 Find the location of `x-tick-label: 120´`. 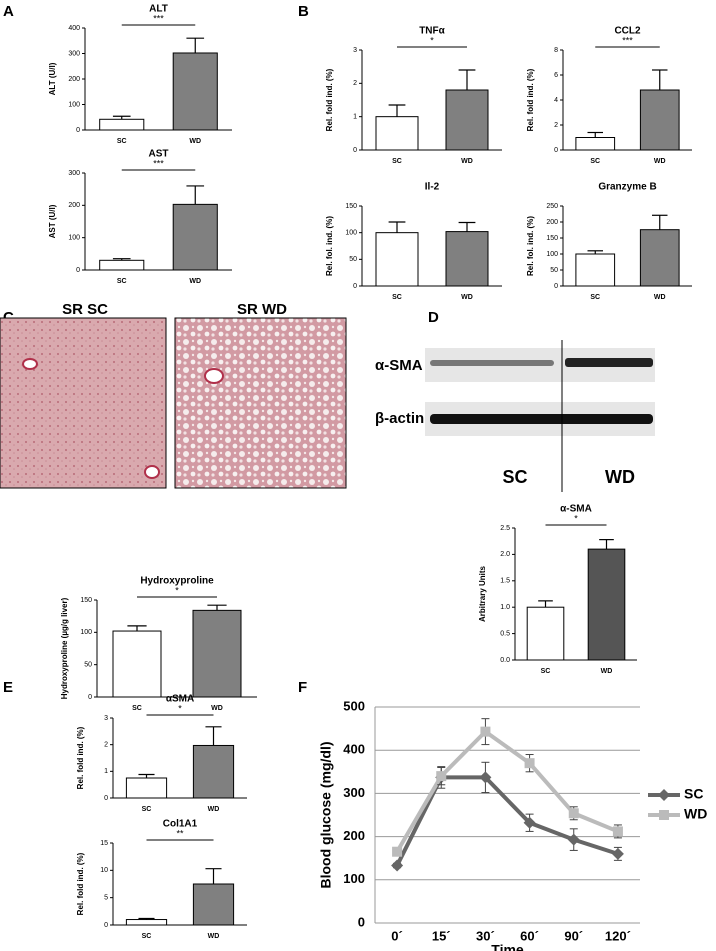

x-tick-label: 120´ is located at coordinates (618, 935).